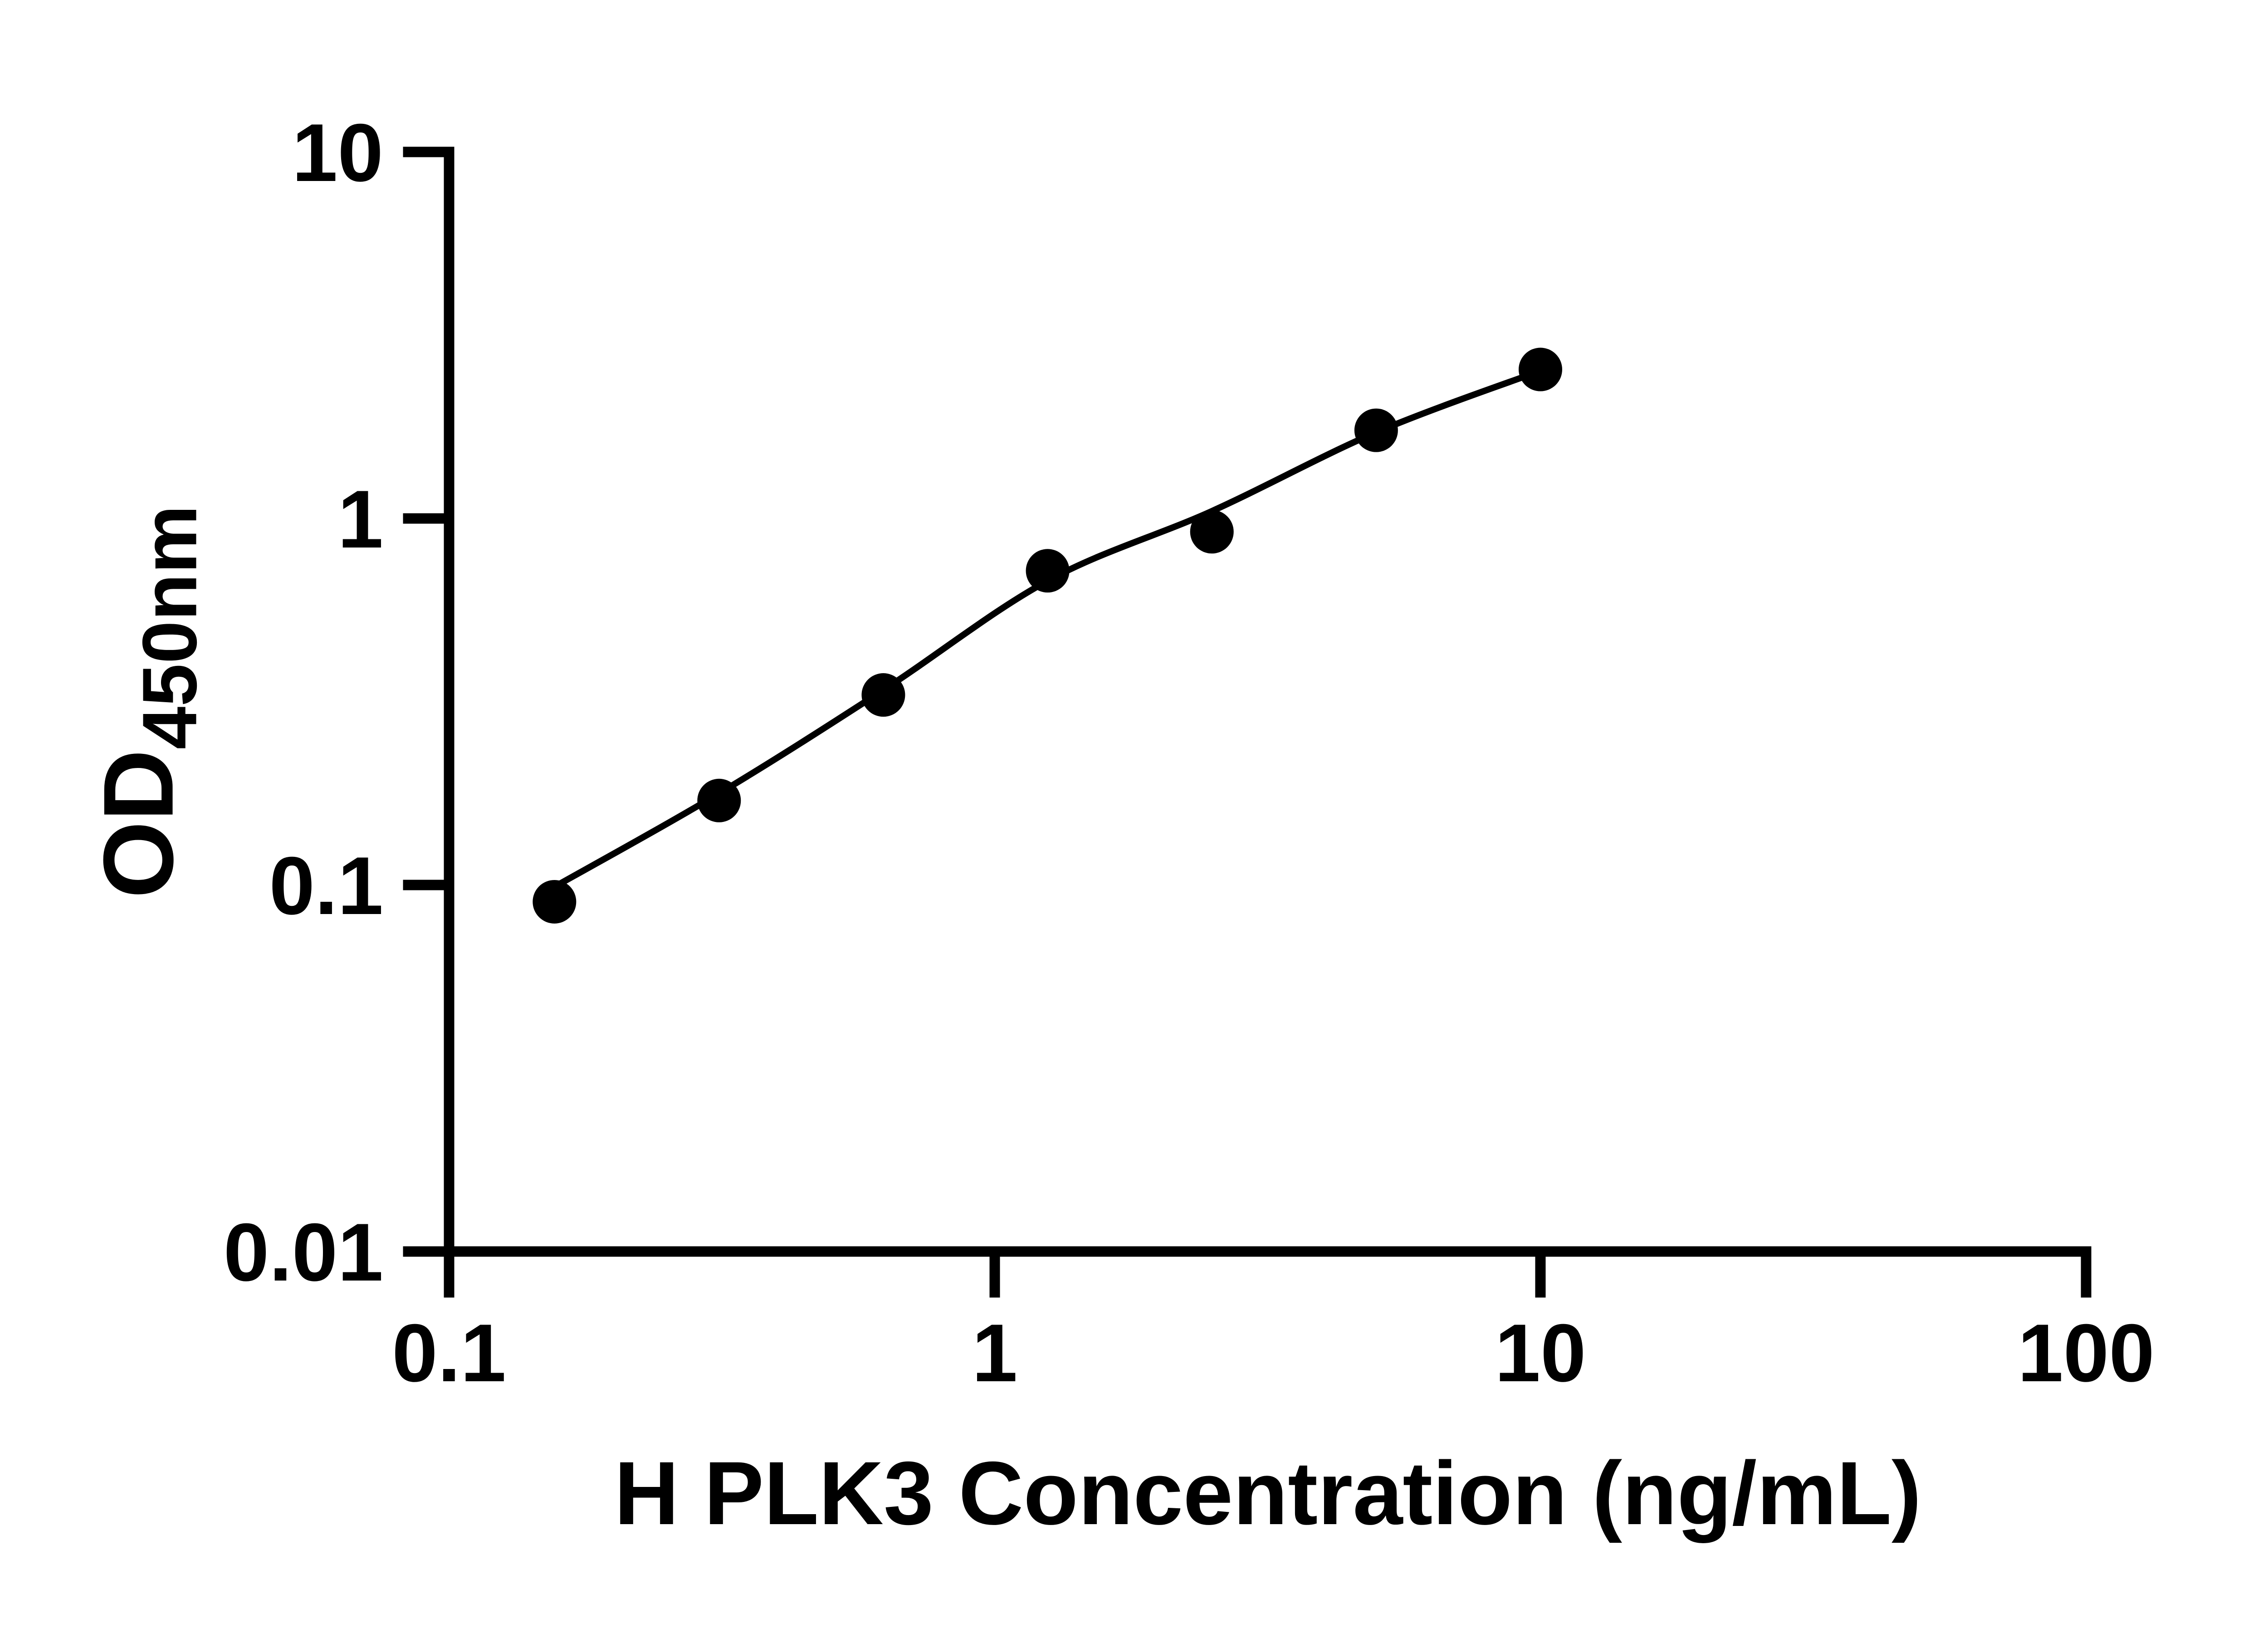 The width and height of the screenshot is (2268, 1633). Describe the element at coordinates (170, 627) in the screenshot. I see `y-axis-title-subscript: 450nm` at that location.